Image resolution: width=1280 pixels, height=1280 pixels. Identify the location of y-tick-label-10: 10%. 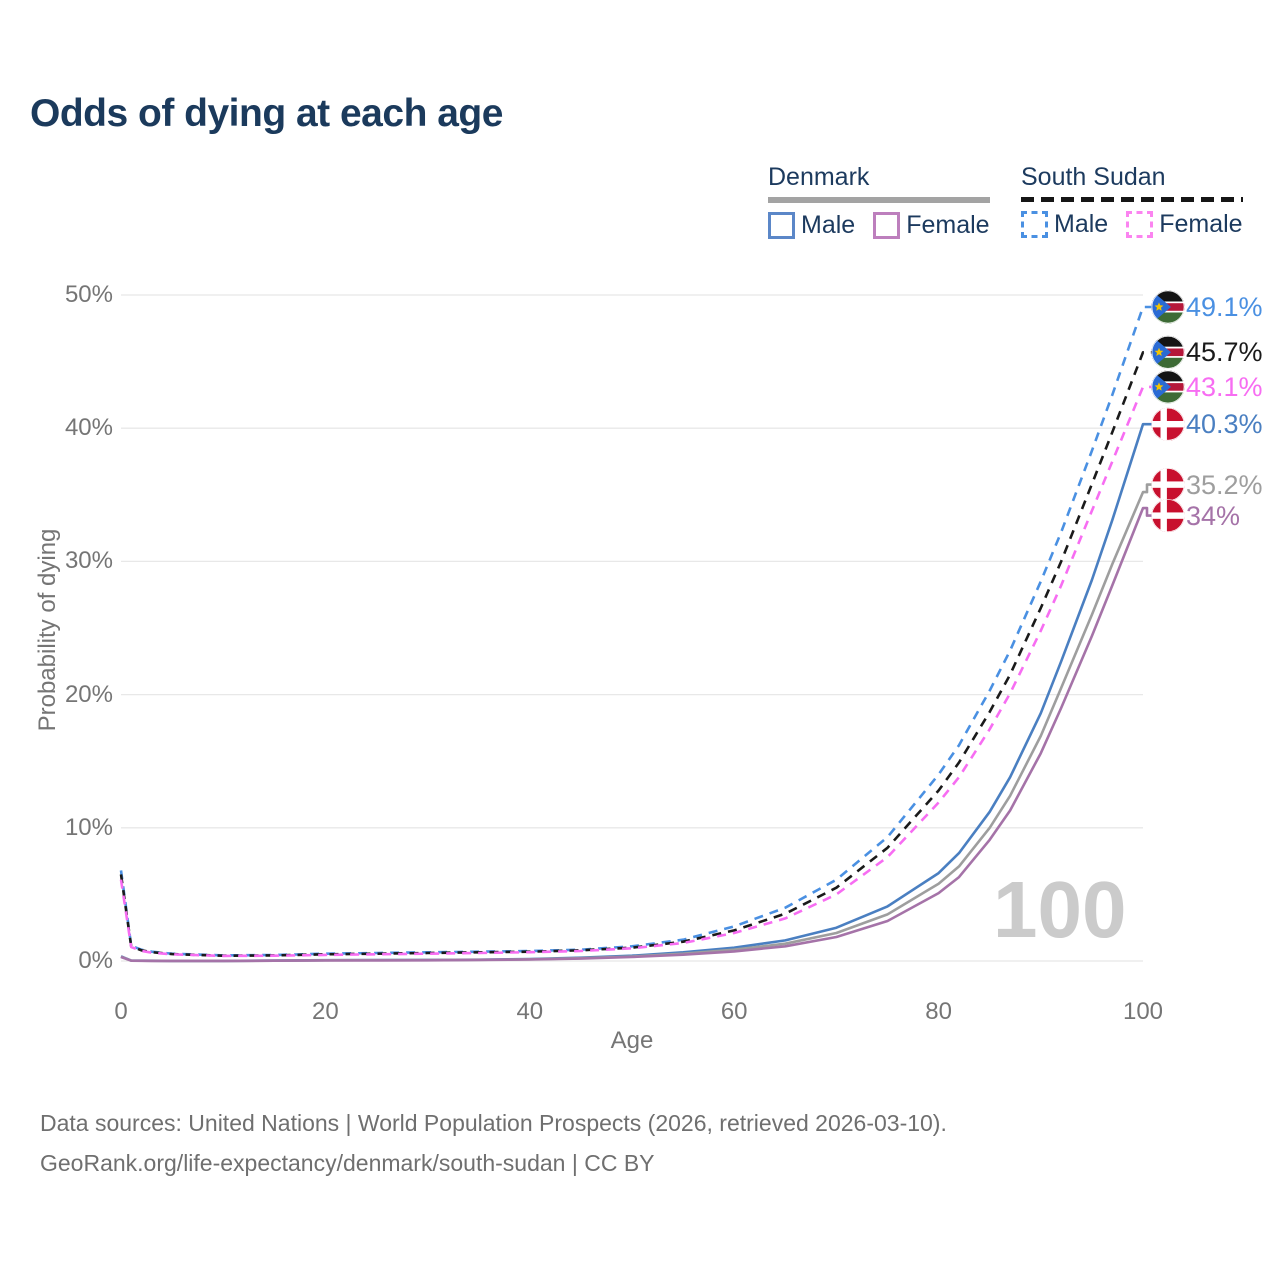
(88, 827).